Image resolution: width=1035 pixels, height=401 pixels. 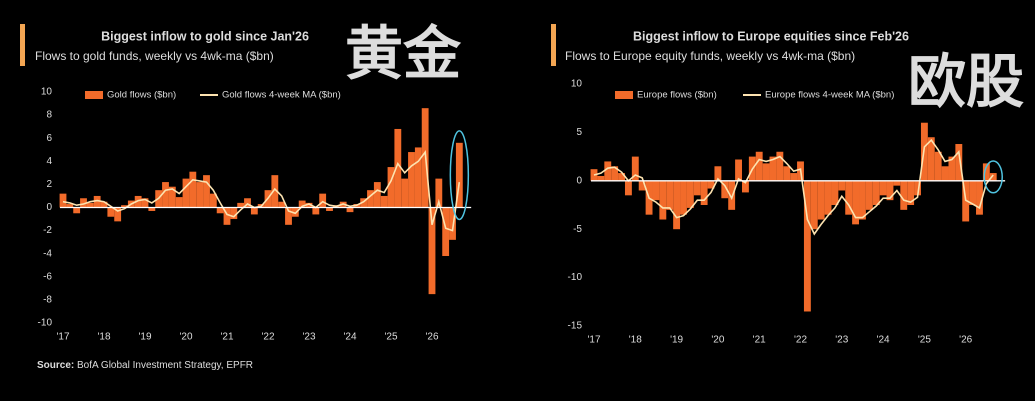 What do you see at coordinates (47, 276) in the screenshot?
I see `y-tick-label: -6` at bounding box center [47, 276].